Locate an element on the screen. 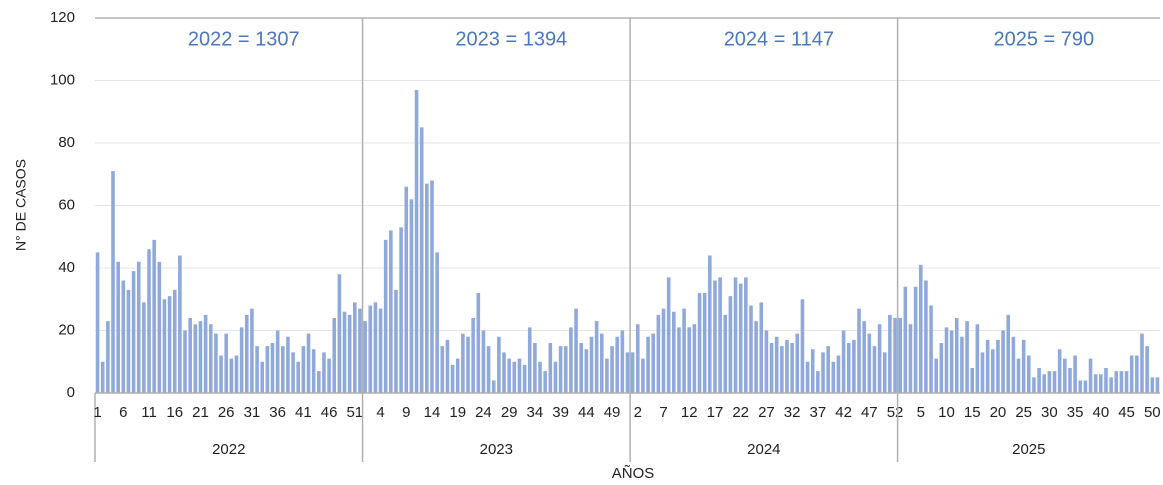 Image resolution: width=1163 pixels, height=485 pixels. x-tick-label: 51 is located at coordinates (354, 412).